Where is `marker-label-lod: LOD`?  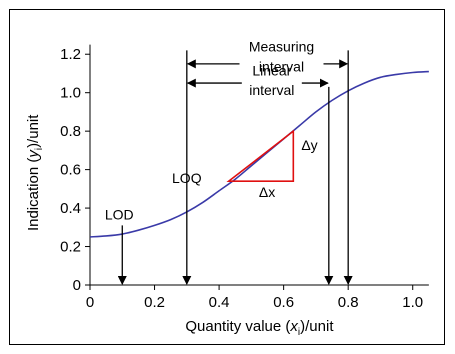
marker-label-lod: LOD is located at coordinates (119, 215).